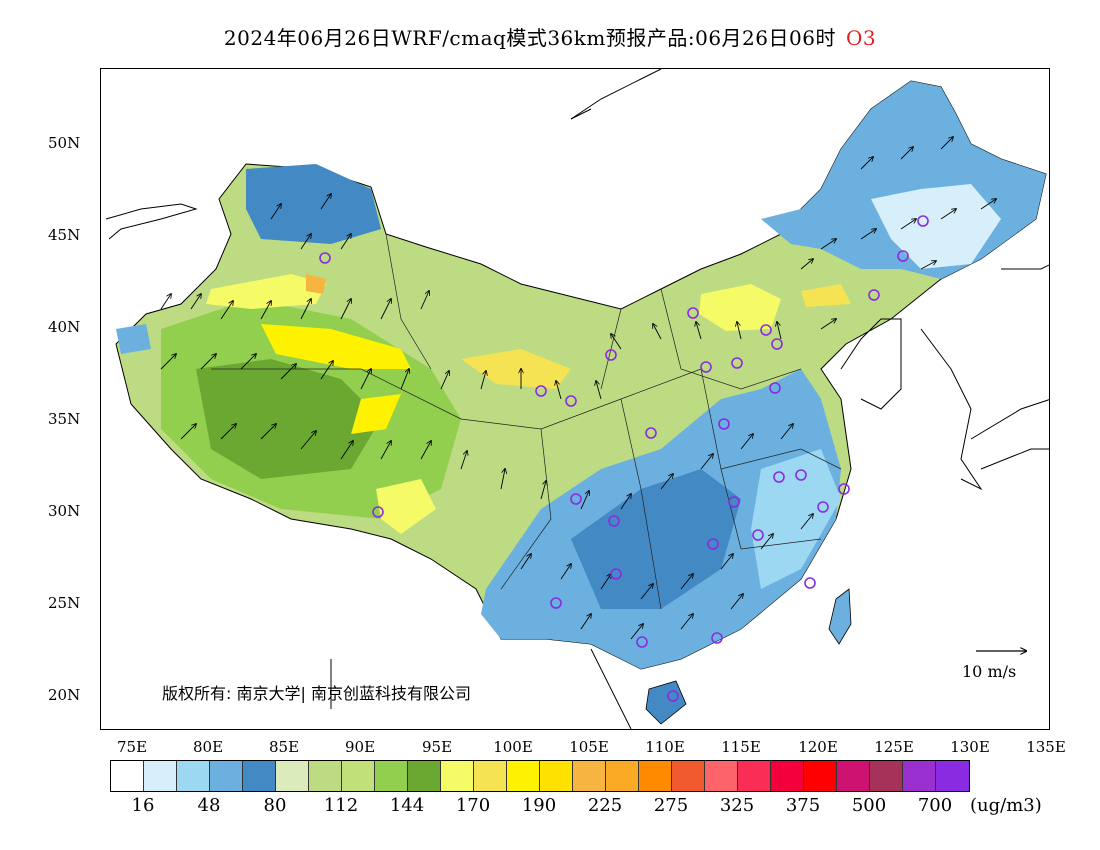  Describe the element at coordinates (473, 805) in the screenshot. I see `colorbar-tick-label: 170` at that location.